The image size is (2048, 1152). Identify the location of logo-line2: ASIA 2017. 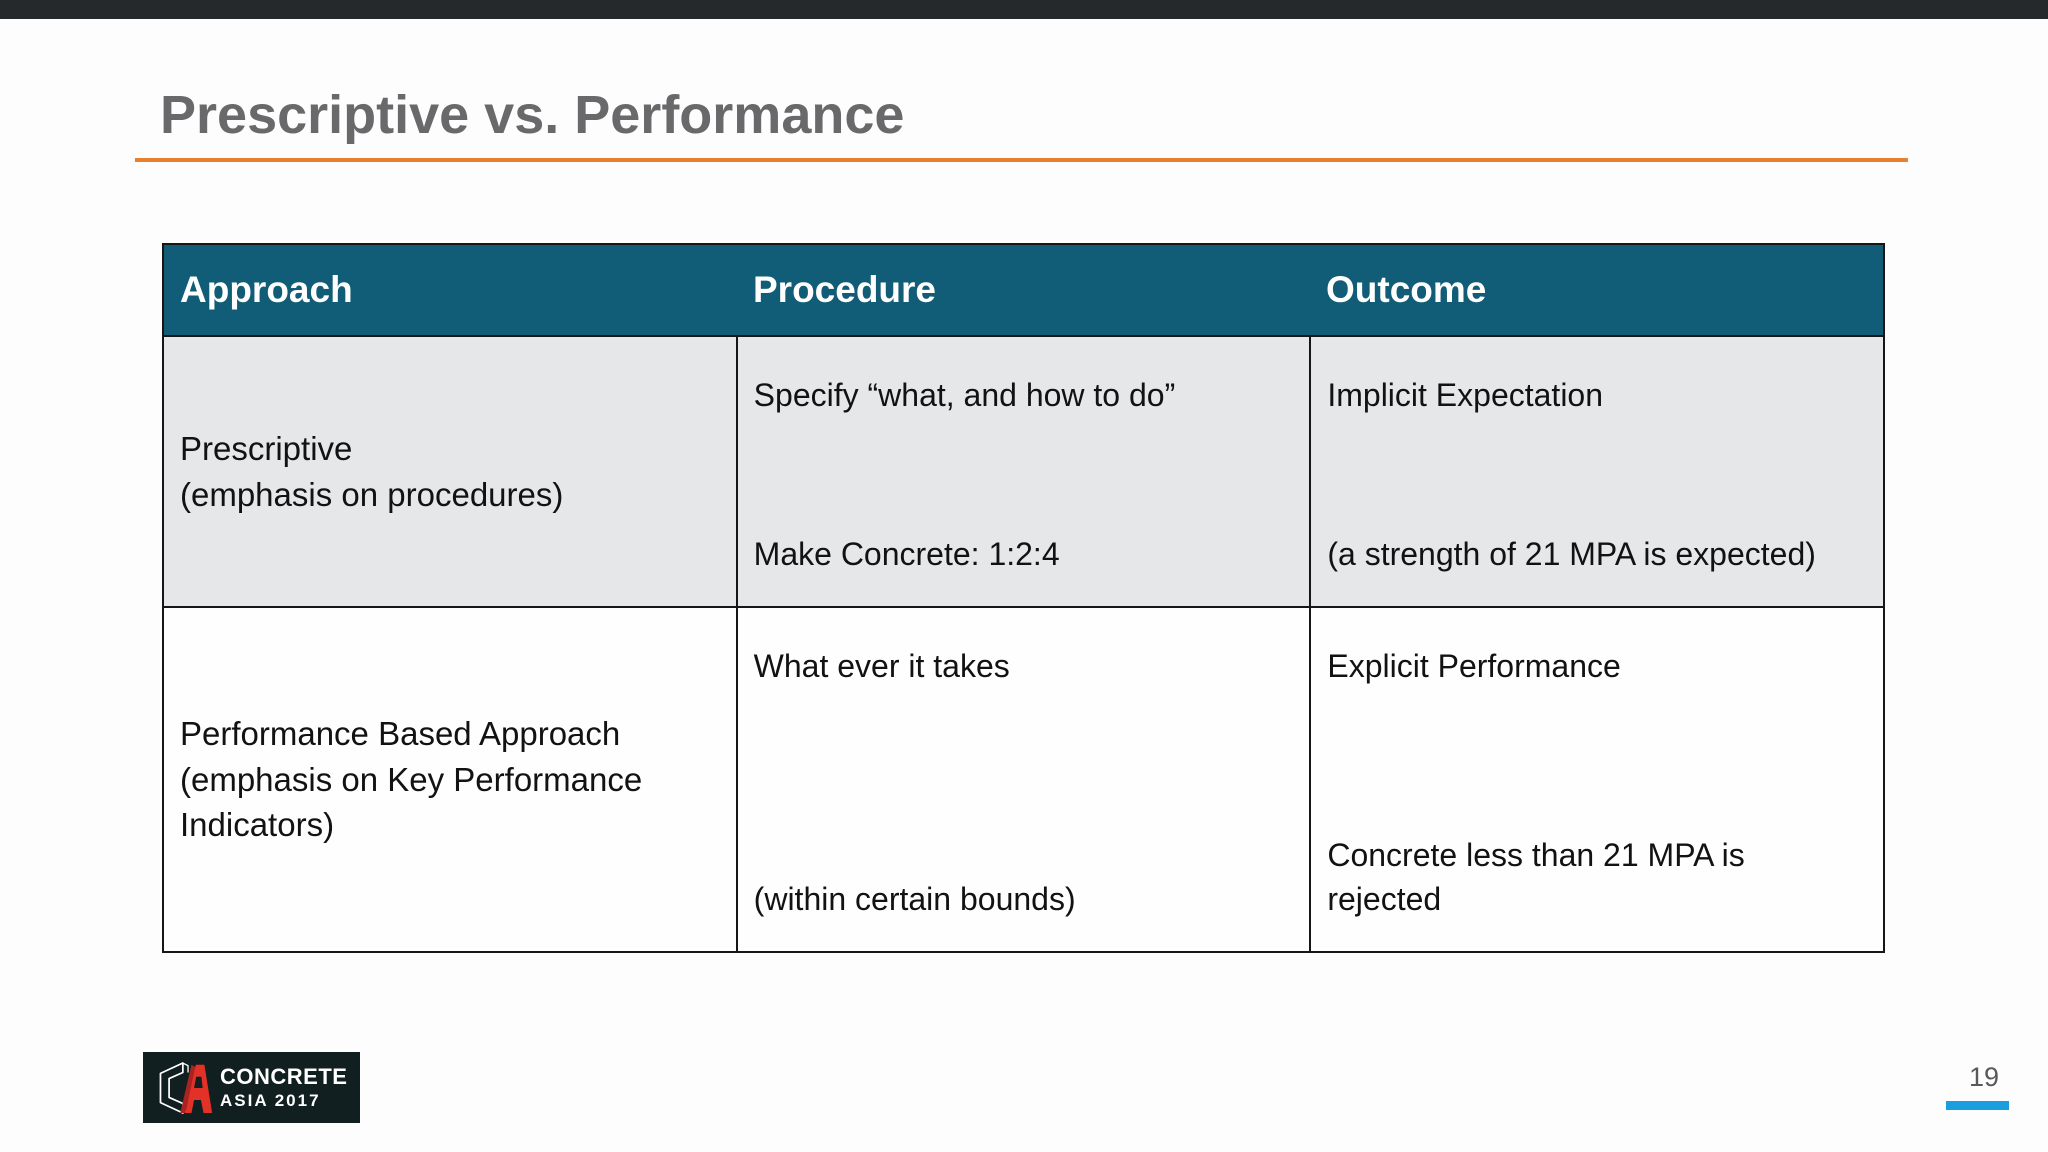
(270, 1100).